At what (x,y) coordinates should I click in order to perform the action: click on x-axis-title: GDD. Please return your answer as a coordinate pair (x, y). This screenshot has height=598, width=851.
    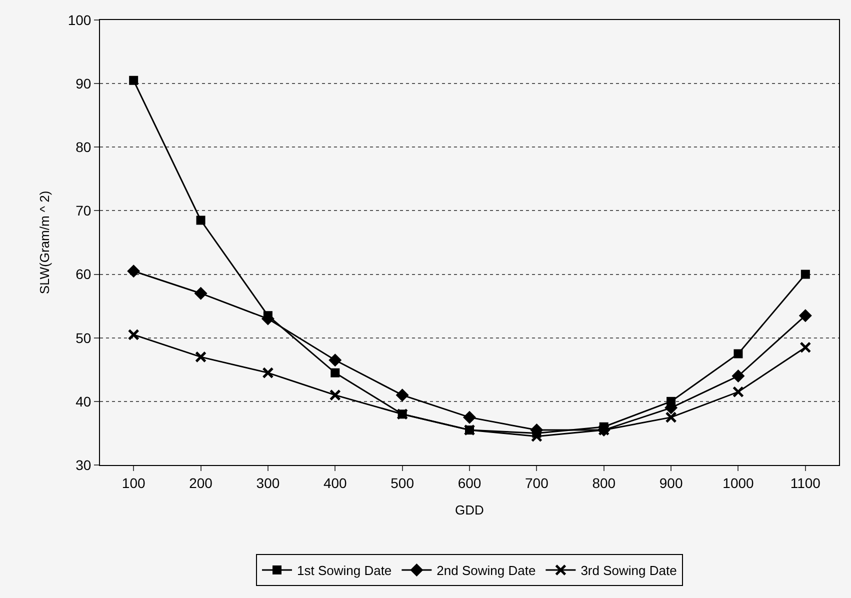
    Looking at the image, I should click on (469, 510).